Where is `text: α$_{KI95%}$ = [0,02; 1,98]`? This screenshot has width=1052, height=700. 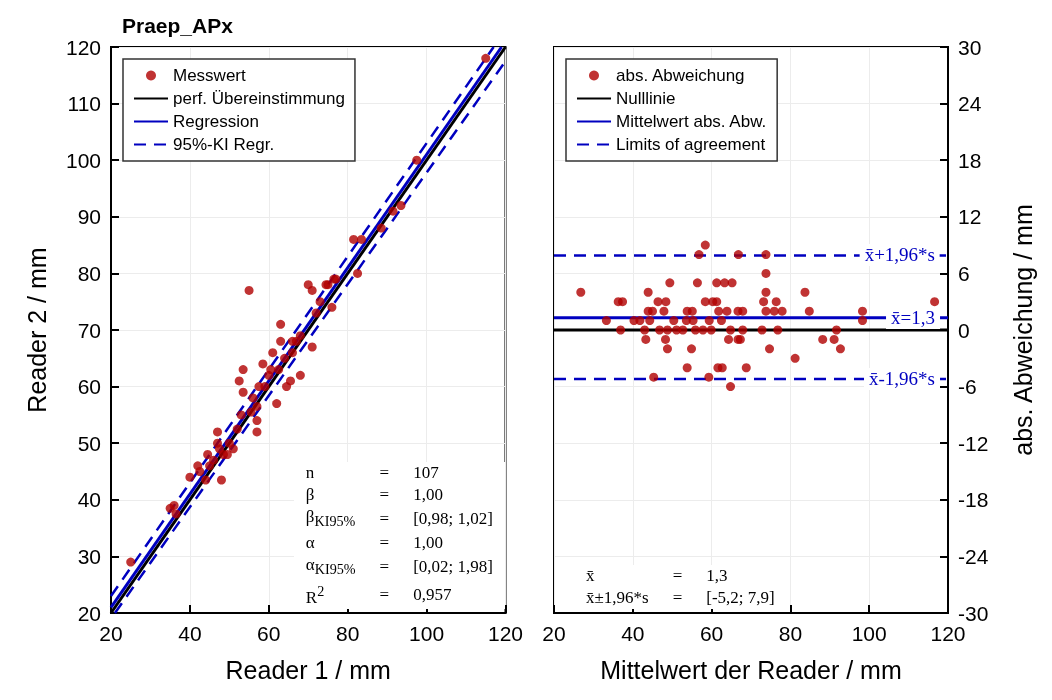
text: α$_{KI95%}$ = [0,02; 1,98] is located at coordinates (399, 566).